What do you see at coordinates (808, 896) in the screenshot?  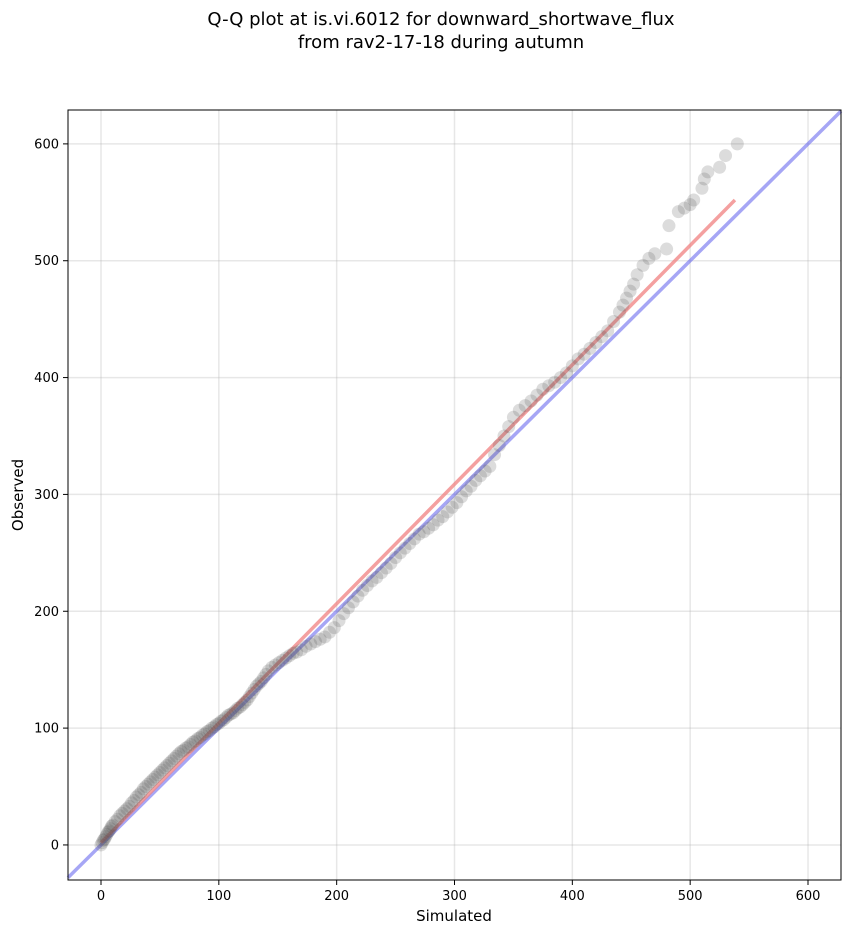 I see `x-tick-label: 600` at bounding box center [808, 896].